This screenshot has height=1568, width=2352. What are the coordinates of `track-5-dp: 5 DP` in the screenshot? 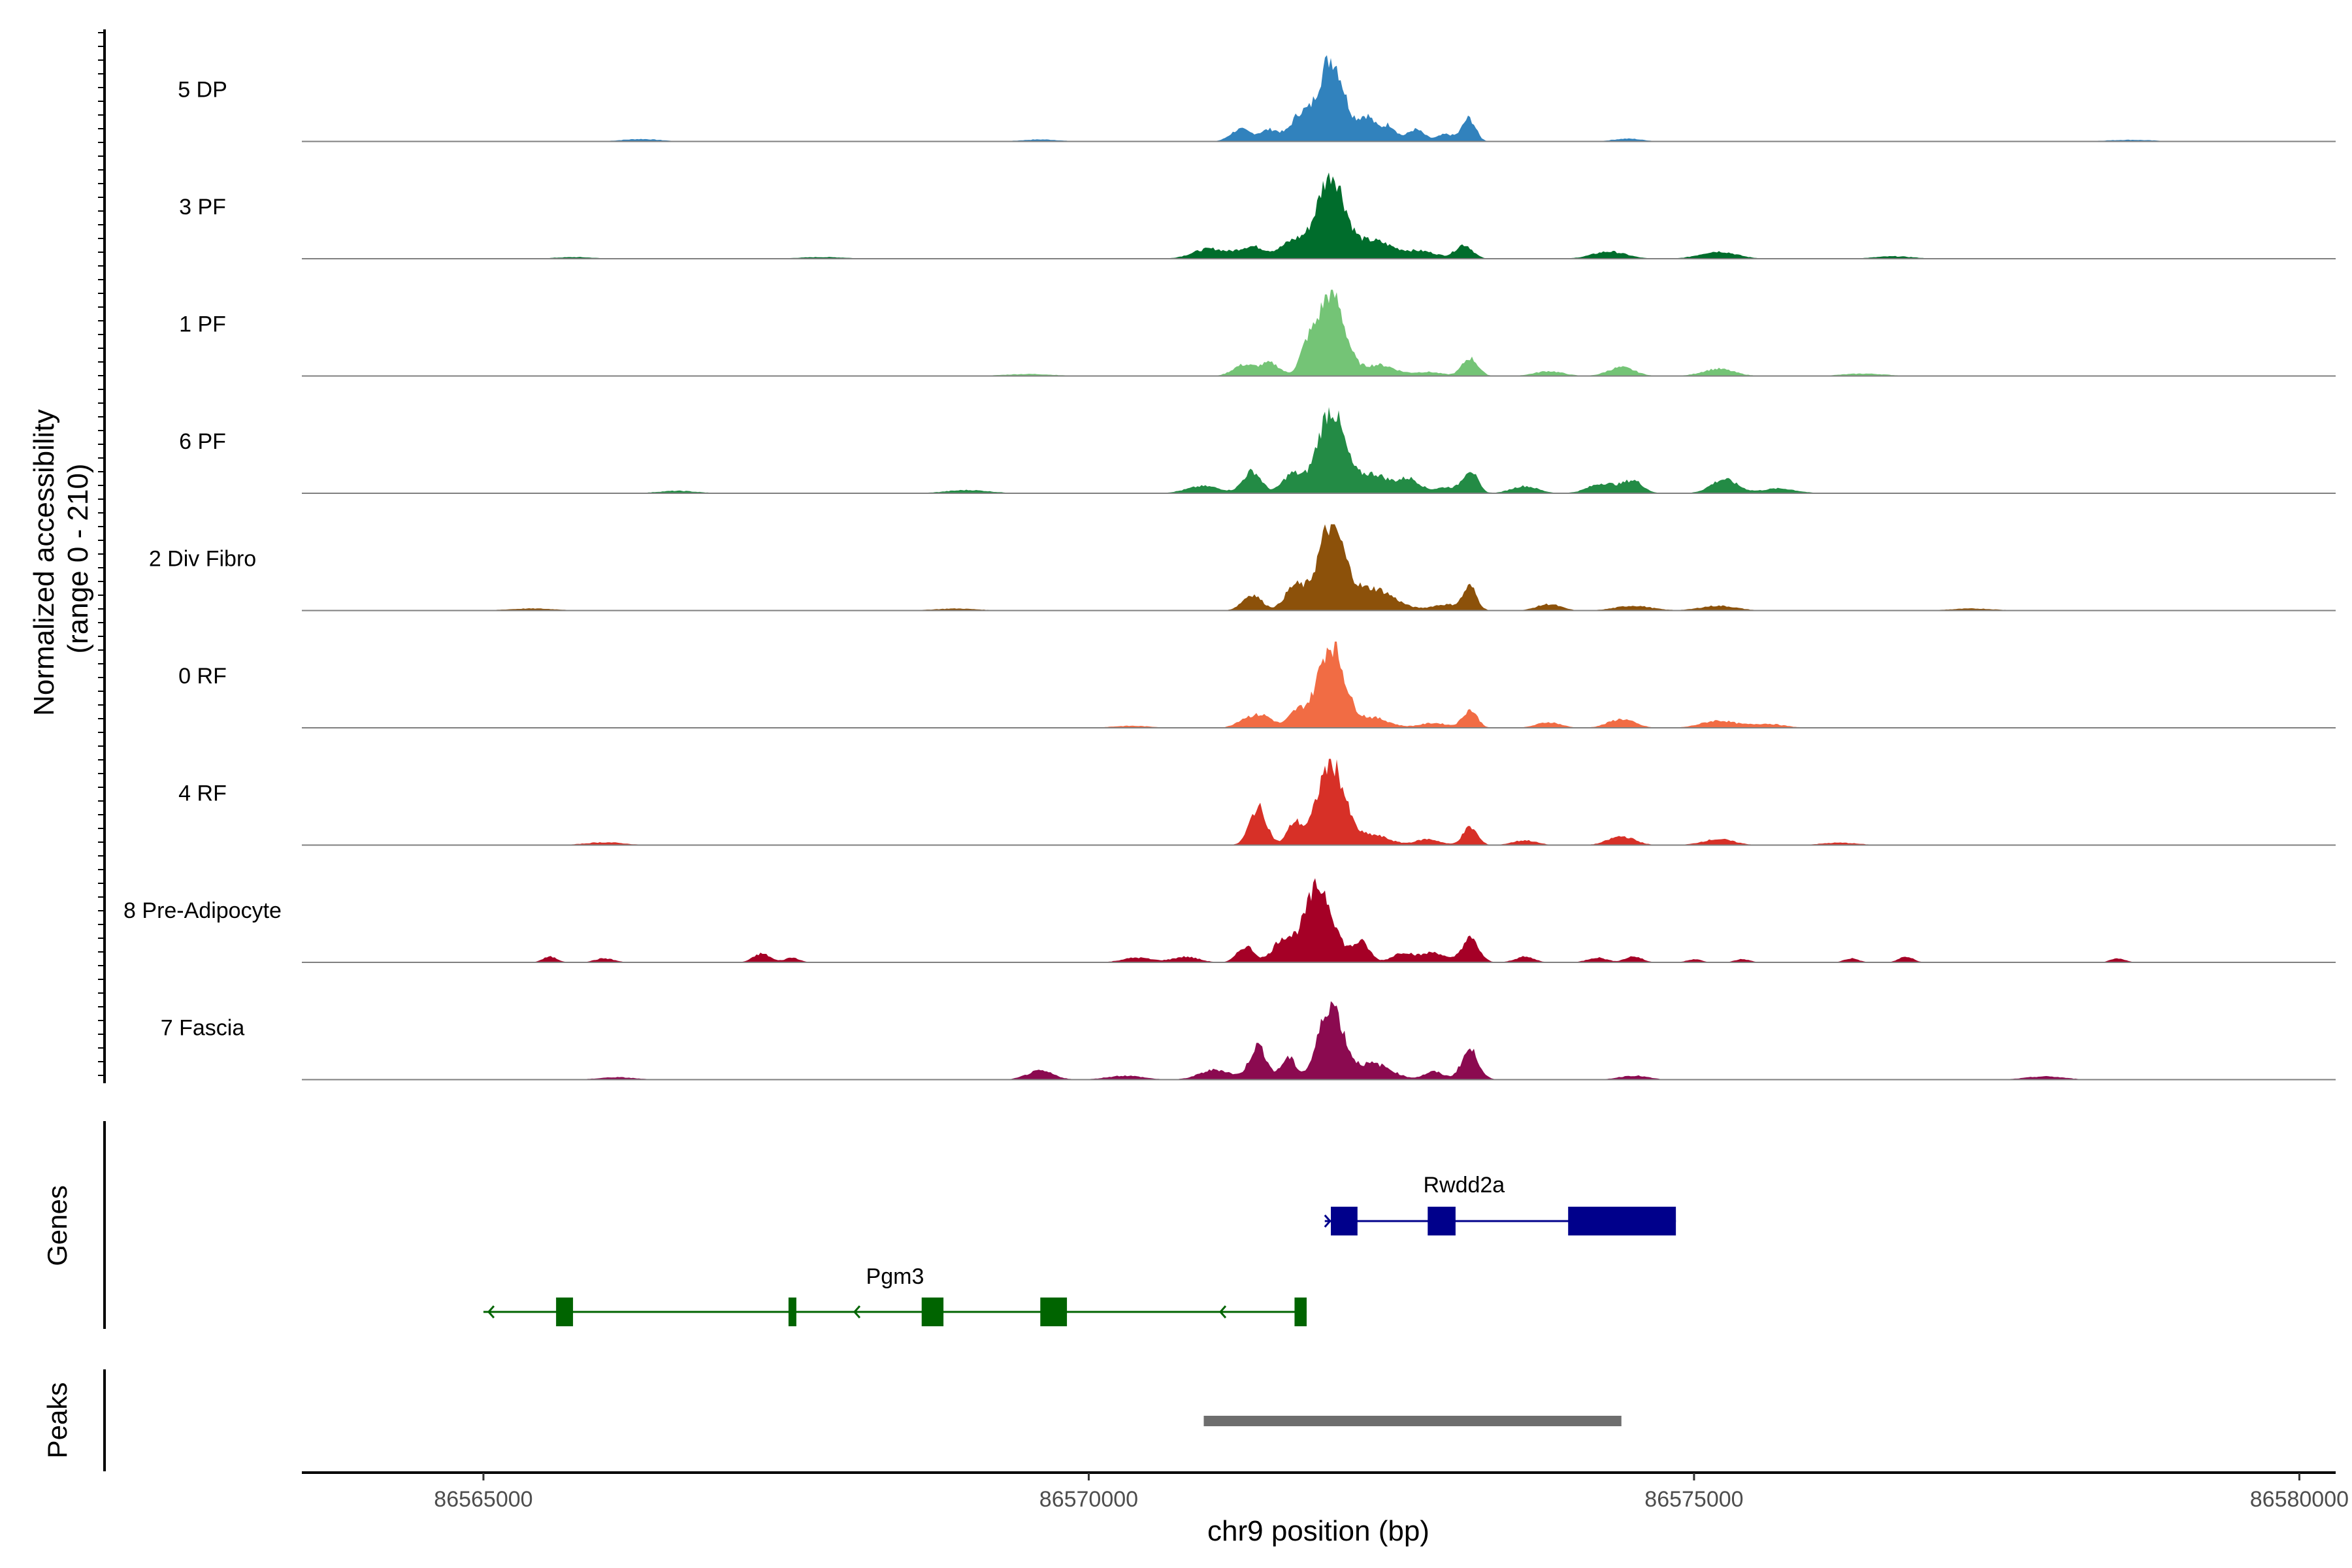 It's located at (1257, 98).